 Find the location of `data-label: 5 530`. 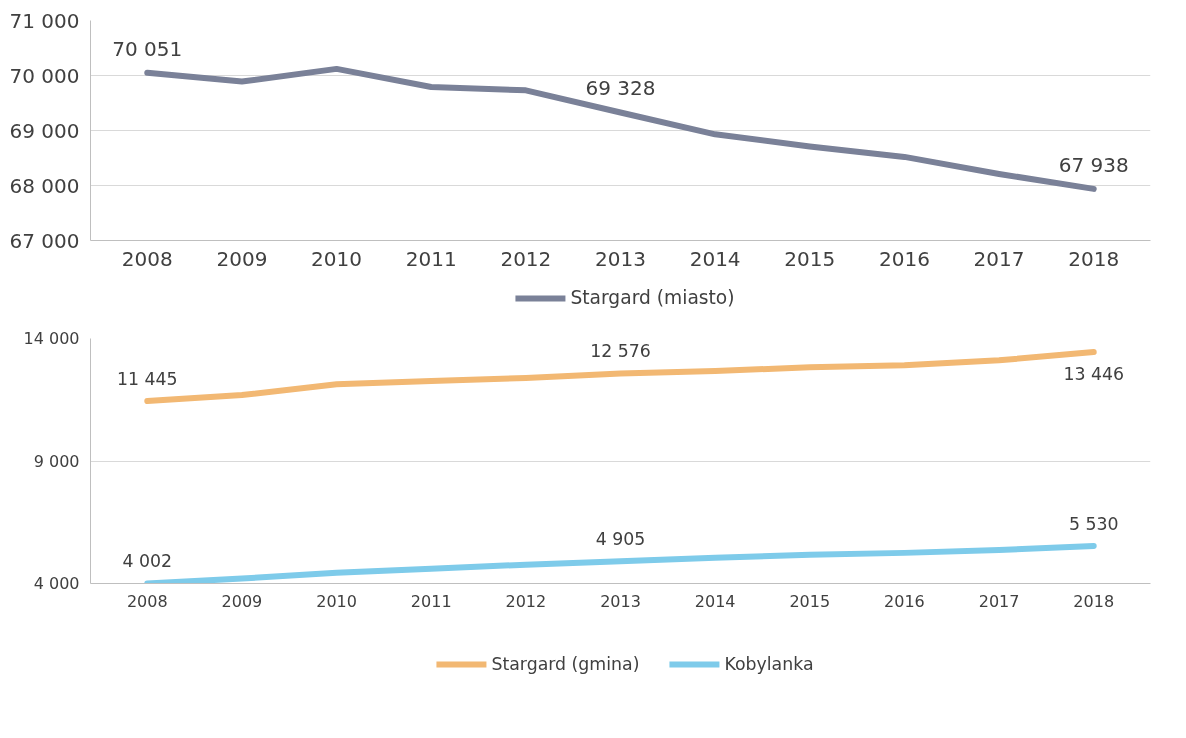

data-label: 5 530 is located at coordinates (1093, 524).